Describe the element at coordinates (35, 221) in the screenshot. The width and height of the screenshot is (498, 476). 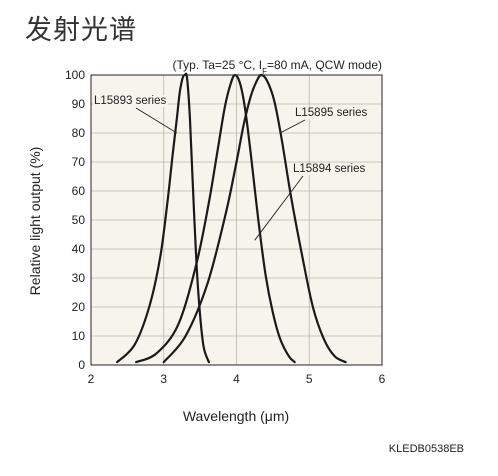
I see `y-axis-label: Relative light output (%)` at that location.